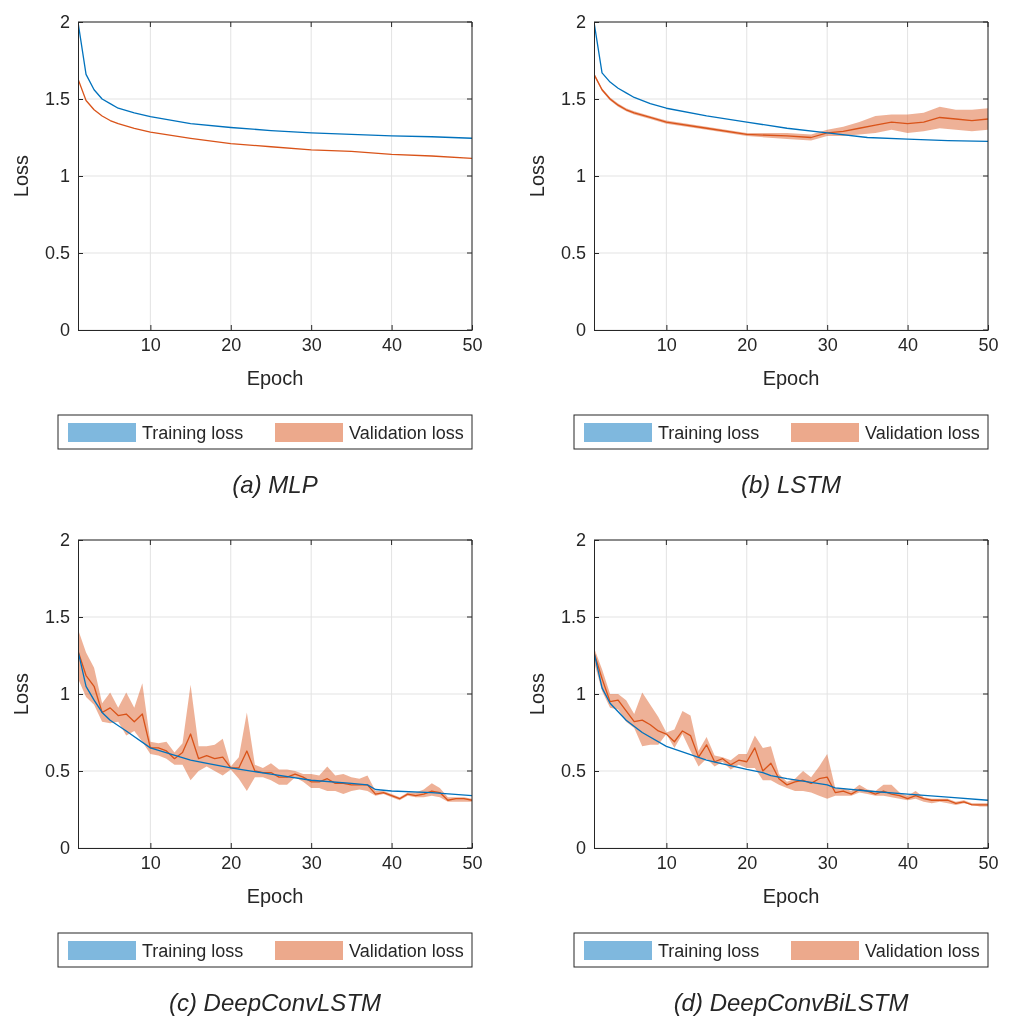  Describe the element at coordinates (791, 484) in the screenshot. I see `text: (b) LSTM` at that location.